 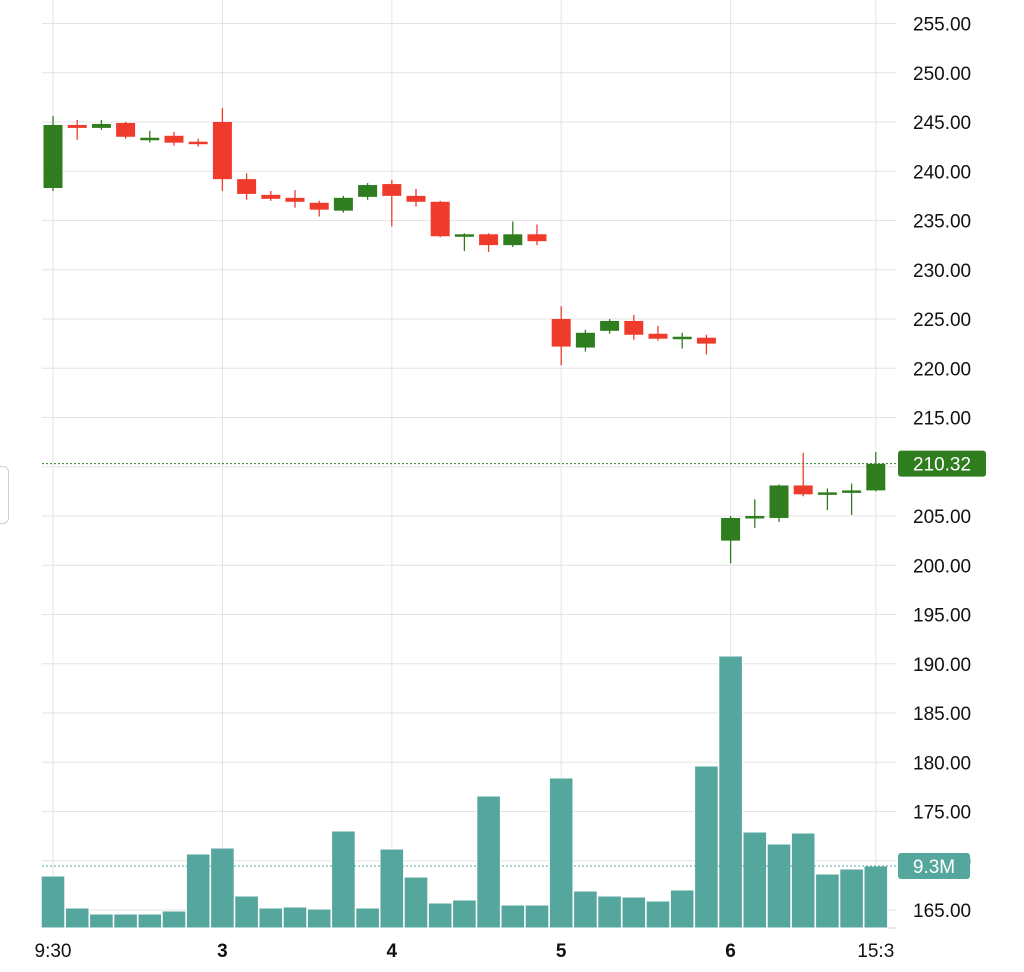 What do you see at coordinates (942, 763) in the screenshot?
I see `price-tick-label: 180.00` at bounding box center [942, 763].